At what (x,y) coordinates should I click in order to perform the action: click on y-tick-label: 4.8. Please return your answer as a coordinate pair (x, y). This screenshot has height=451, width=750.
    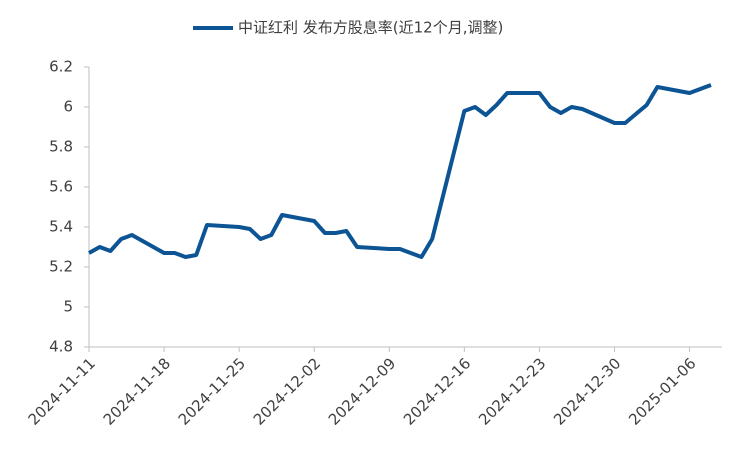
    Looking at the image, I should click on (61, 347).